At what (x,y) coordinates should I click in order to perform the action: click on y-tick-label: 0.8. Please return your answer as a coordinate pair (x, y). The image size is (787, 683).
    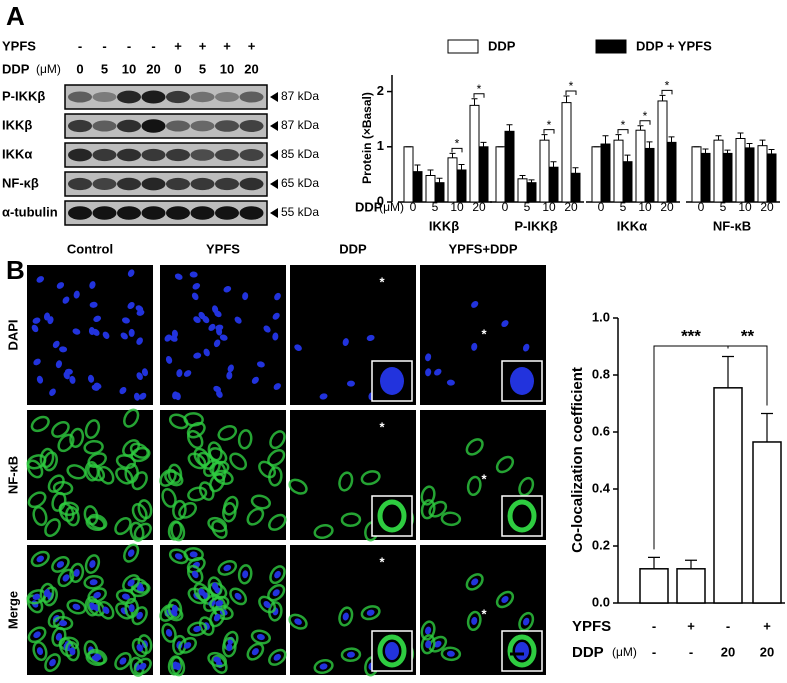
    Looking at the image, I should click on (601, 373).